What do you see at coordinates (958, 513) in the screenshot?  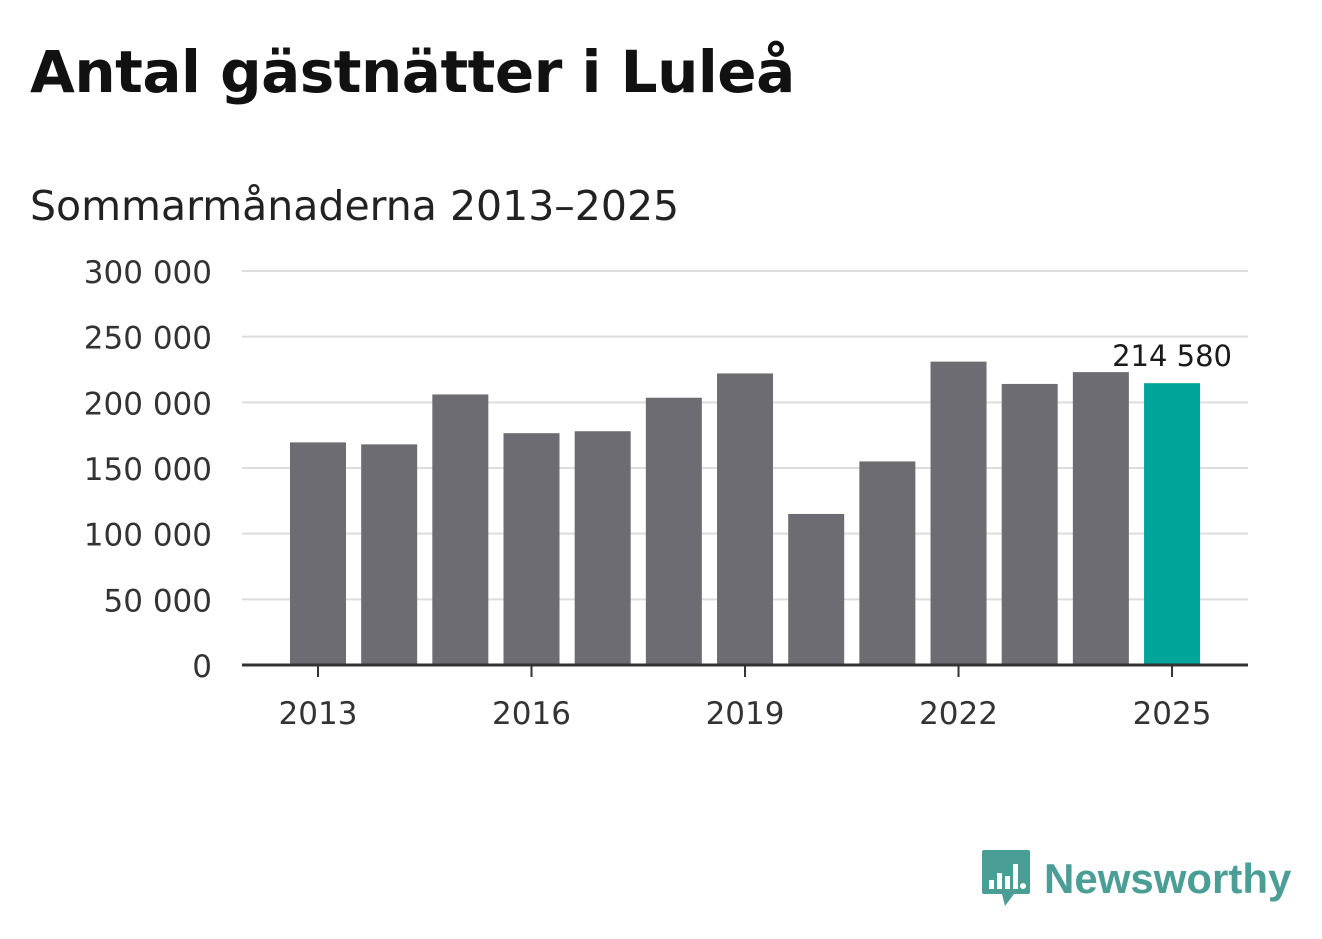 I see `bar-2022` at bounding box center [958, 513].